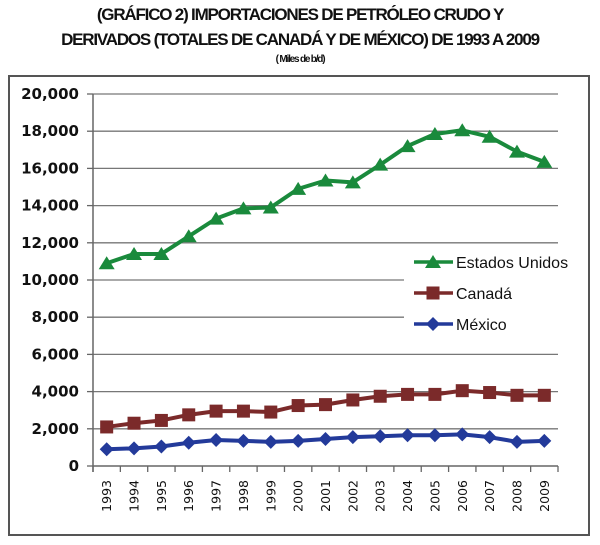 Image resolution: width=600 pixels, height=545 pixels. What do you see at coordinates (134, 496) in the screenshot?
I see `x-tick-label: 1994` at bounding box center [134, 496].